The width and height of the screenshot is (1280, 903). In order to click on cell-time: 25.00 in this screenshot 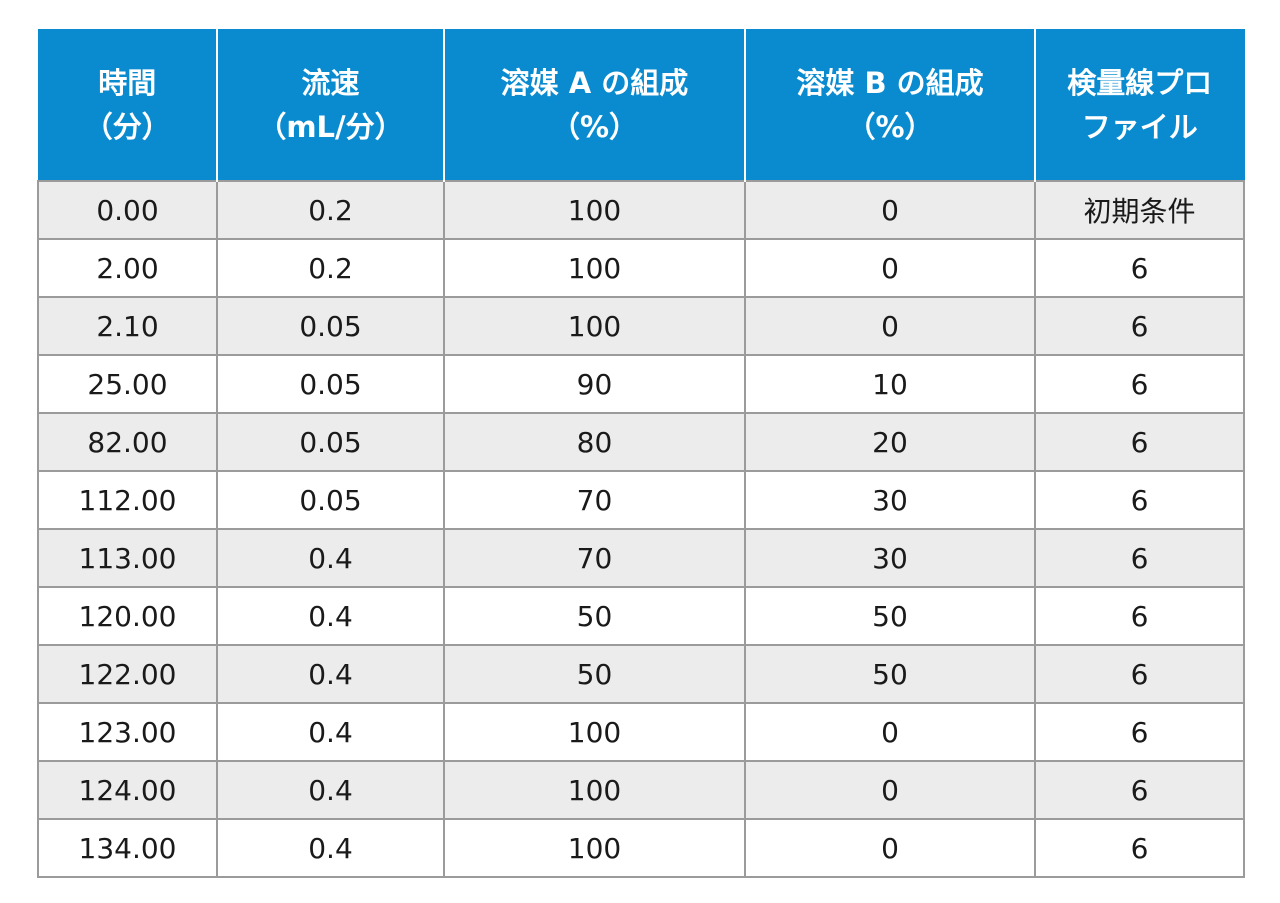, I will do `click(127, 384)`.